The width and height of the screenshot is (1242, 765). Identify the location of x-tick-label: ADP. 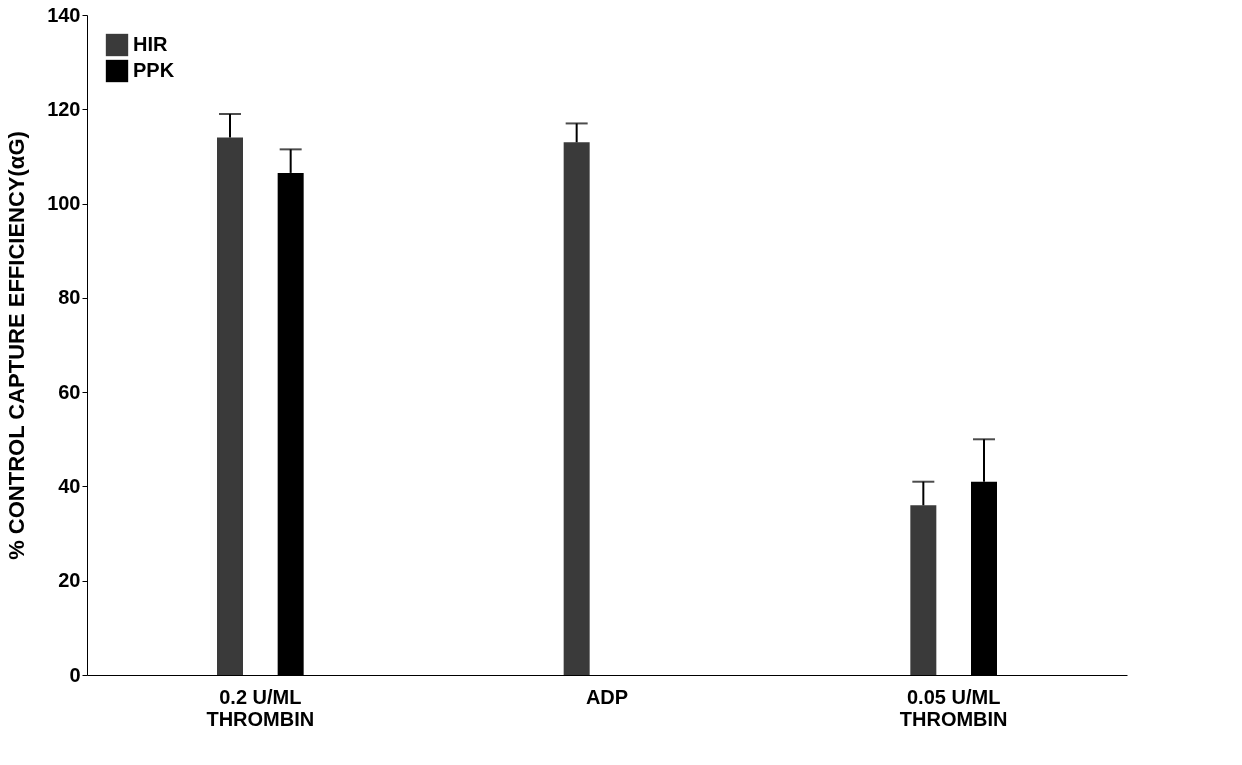
(607, 696).